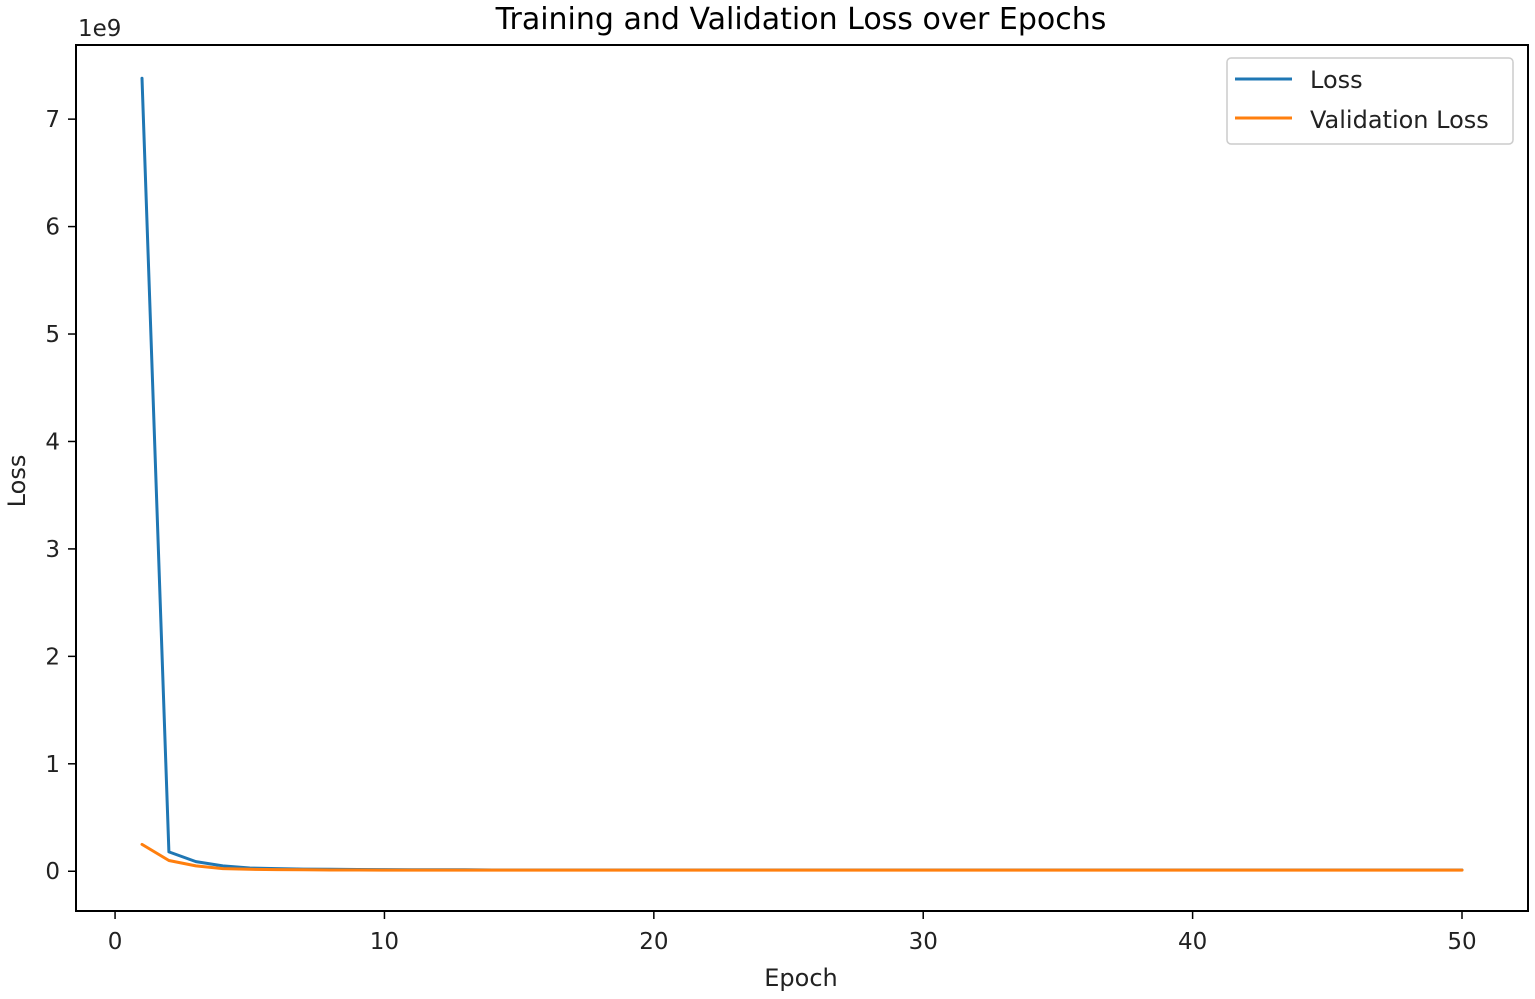 The image size is (1535, 999). I want to click on y-axis-offset-label: 1e9, so click(99, 29).